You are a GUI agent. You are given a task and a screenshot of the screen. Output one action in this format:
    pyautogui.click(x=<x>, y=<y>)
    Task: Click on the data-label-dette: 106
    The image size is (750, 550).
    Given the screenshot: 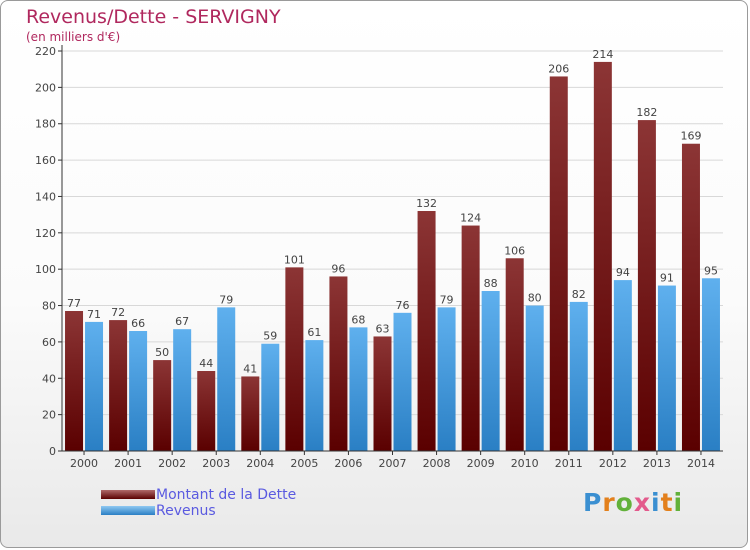 What is the action you would take?
    pyautogui.click(x=514, y=250)
    